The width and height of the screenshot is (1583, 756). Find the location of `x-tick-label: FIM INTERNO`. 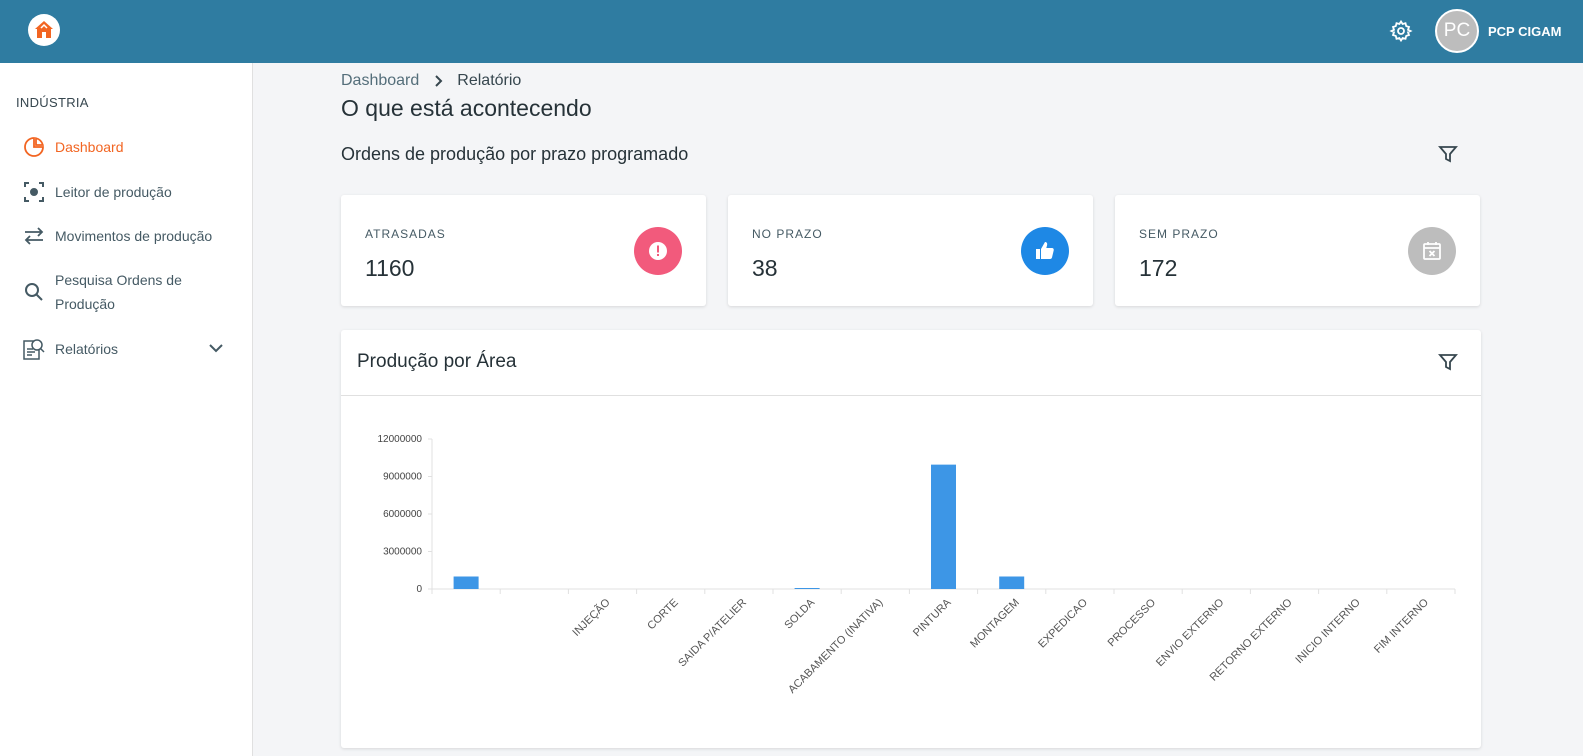

x-tick-label: FIM INTERNO is located at coordinates (1401, 625).